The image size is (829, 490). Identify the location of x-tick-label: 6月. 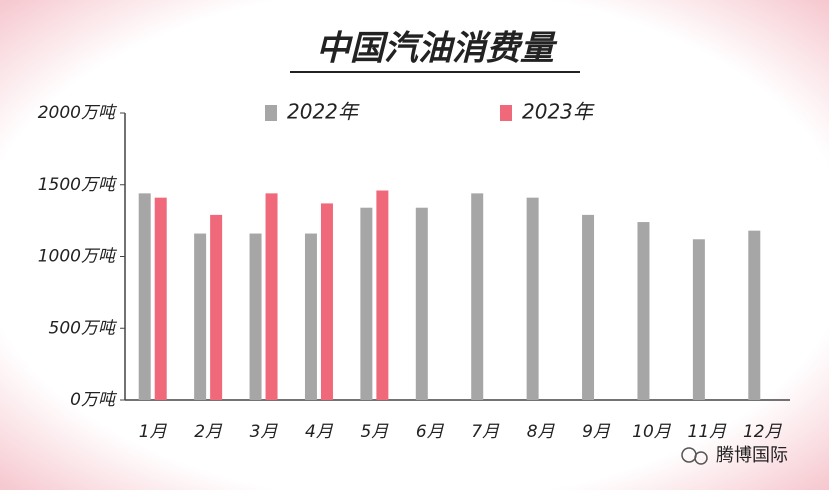
(430, 432).